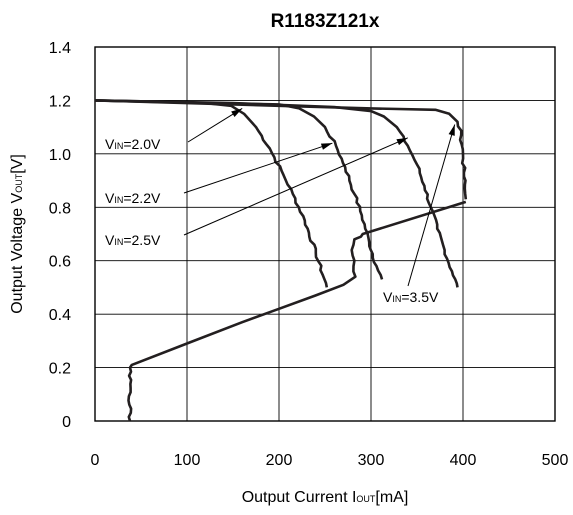  What do you see at coordinates (60, 315) in the screenshot?
I see `y-tick-label: 0.4` at bounding box center [60, 315].